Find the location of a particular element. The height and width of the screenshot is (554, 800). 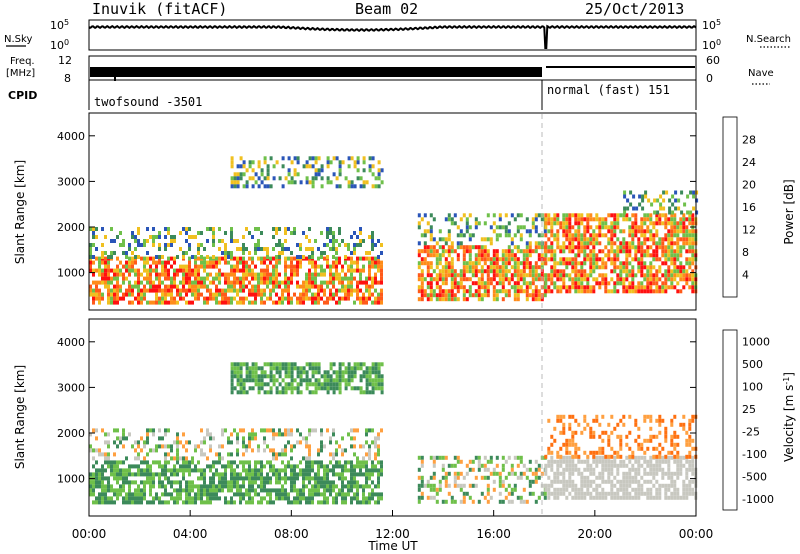

date-title: 25/Oct/2013 is located at coordinates (634, 9).